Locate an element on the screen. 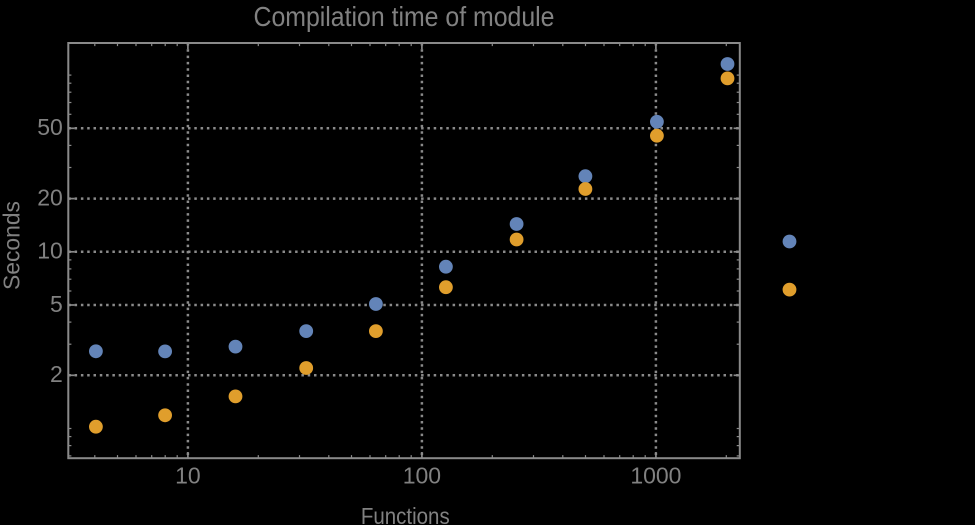 Image resolution: width=975 pixels, height=525 pixels. svg-text: 100 is located at coordinates (422, 476).